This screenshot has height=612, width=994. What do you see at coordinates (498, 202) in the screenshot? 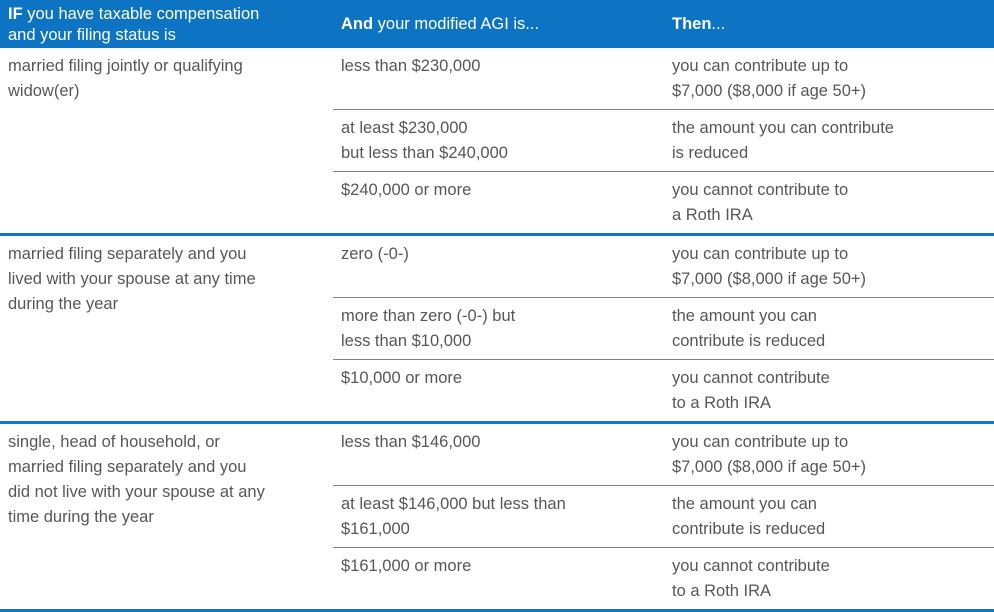
I see `agi-cell: $240,000 or more` at bounding box center [498, 202].